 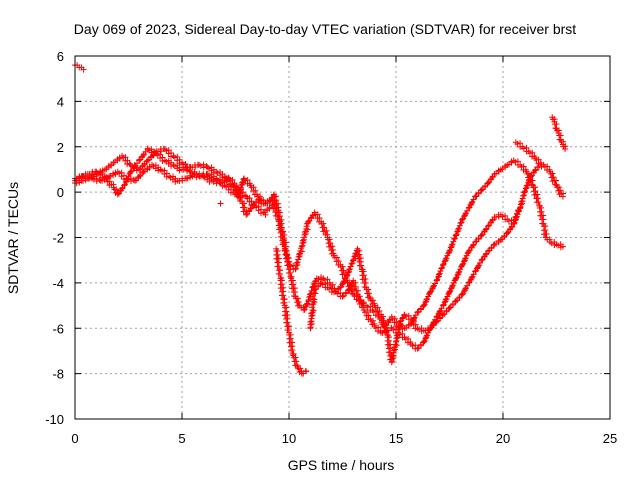 I want to click on y-tick-label: 6, so click(x=60, y=56).